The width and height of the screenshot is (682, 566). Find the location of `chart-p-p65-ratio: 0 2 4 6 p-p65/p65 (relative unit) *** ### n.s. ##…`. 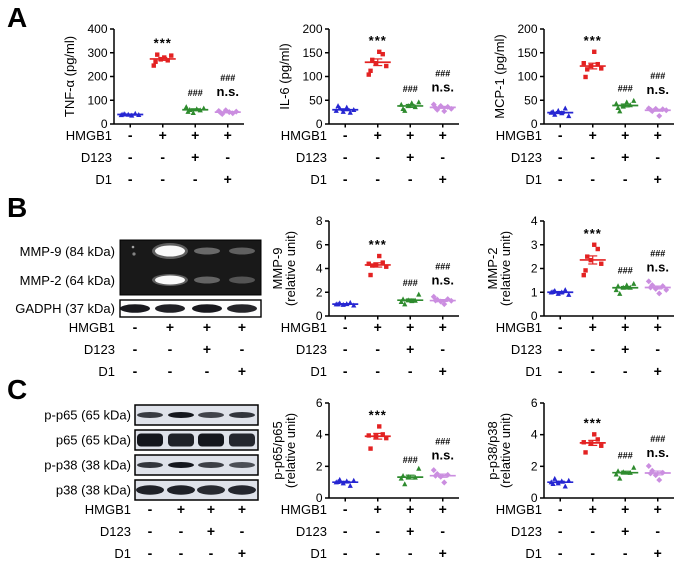

chart-p-p65-ratio: 0 2 4 6 p-p65/p65 (relative unit) *** ### n.s. ##… is located at coordinates (367, 478).